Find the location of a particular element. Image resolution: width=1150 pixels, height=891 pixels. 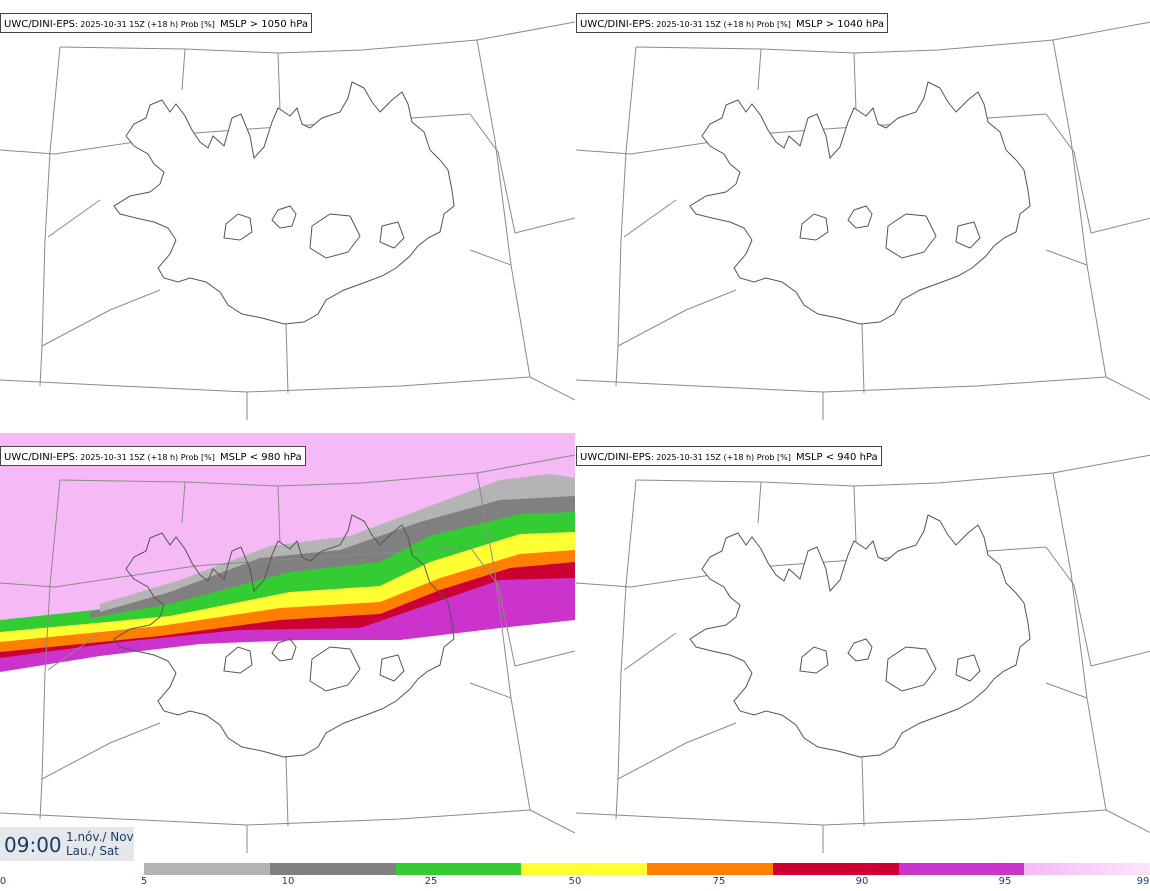

colorbar-ticks: 0 5 10 25 50 75 90 95 99 is located at coordinates (575, 883).